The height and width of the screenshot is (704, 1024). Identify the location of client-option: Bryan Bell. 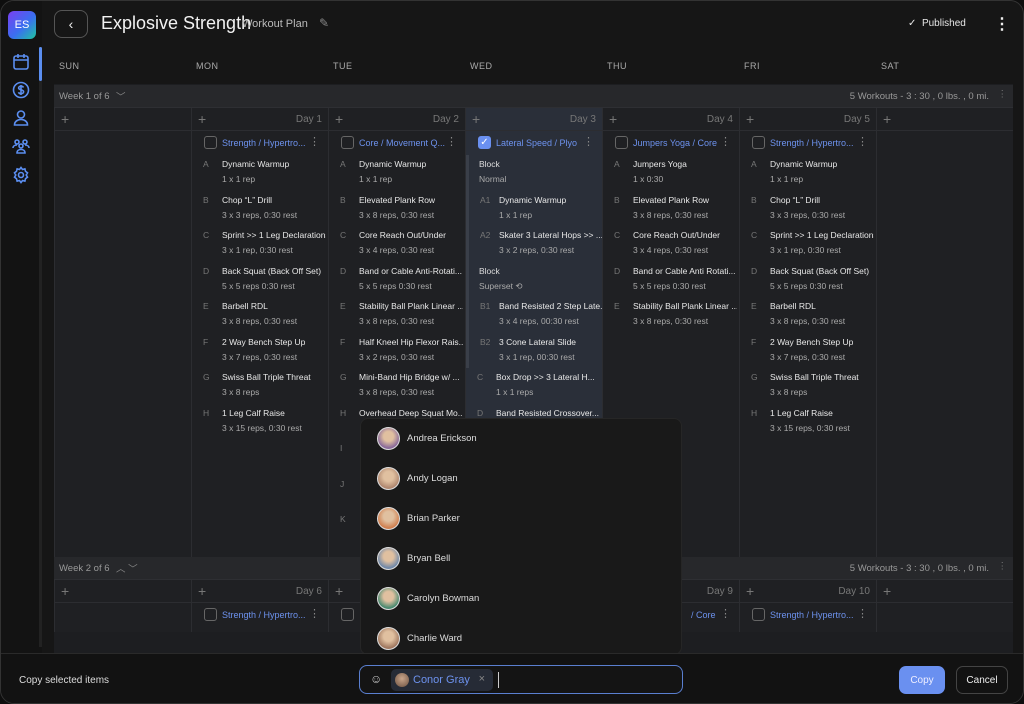
(521, 559).